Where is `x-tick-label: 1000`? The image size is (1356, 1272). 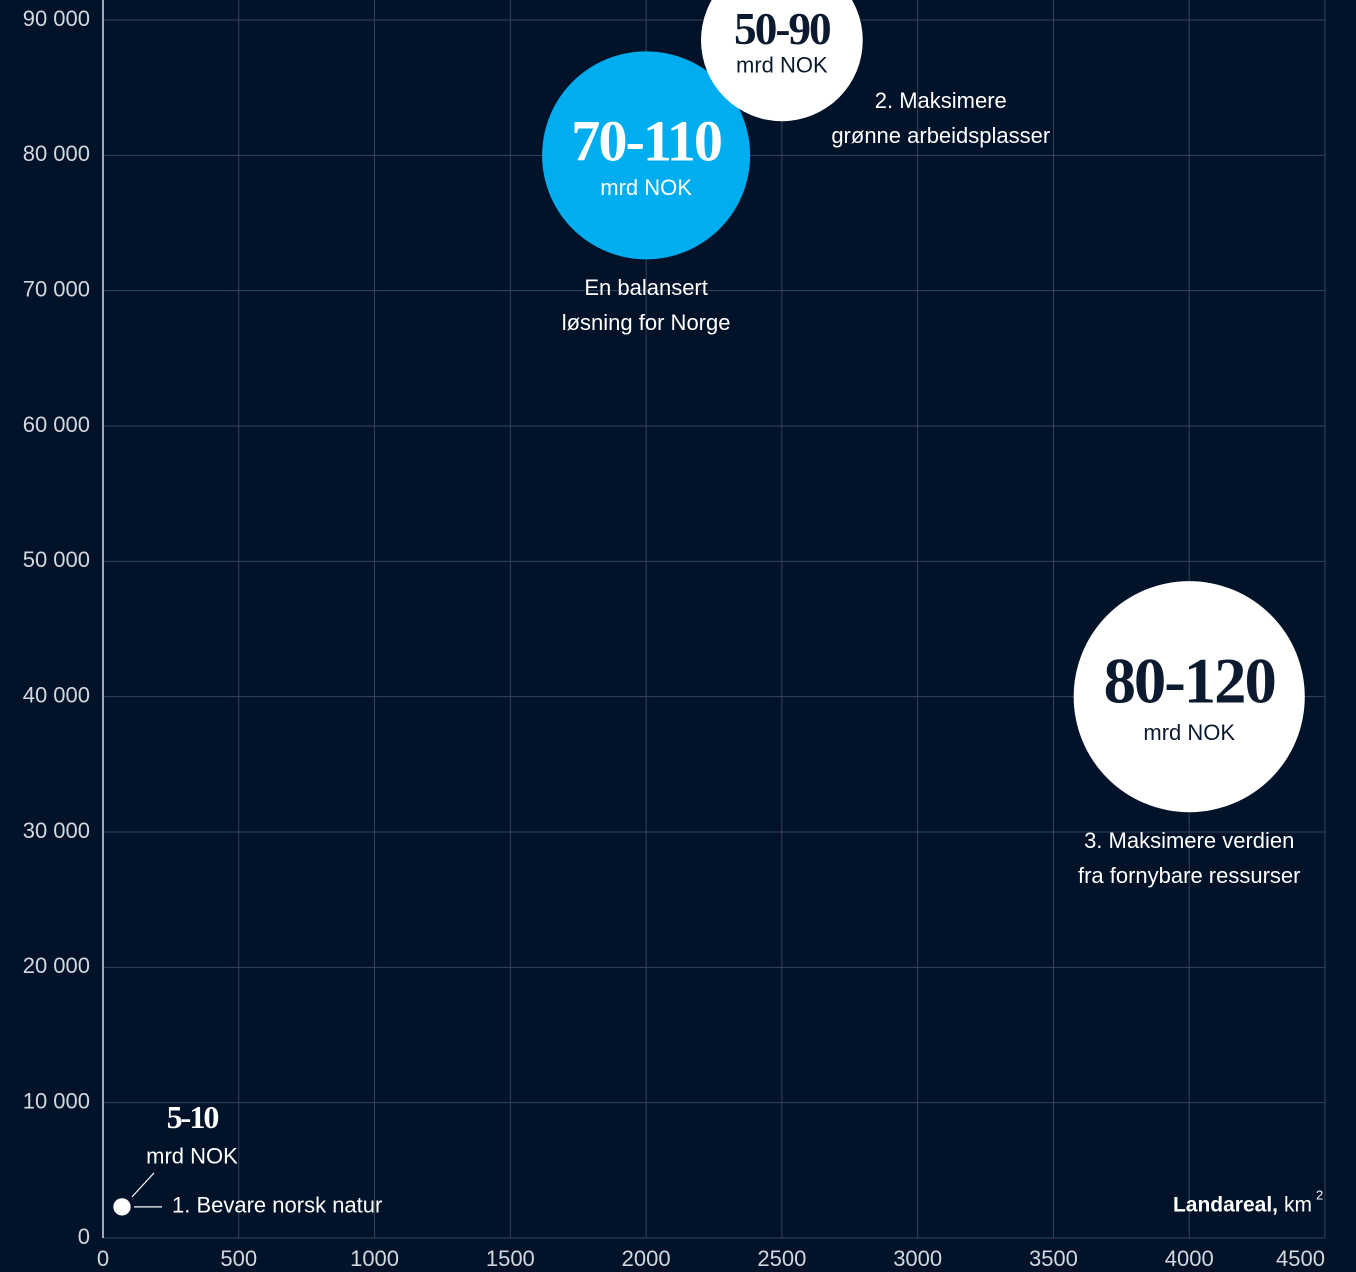
x-tick-label: 1000 is located at coordinates (374, 1258).